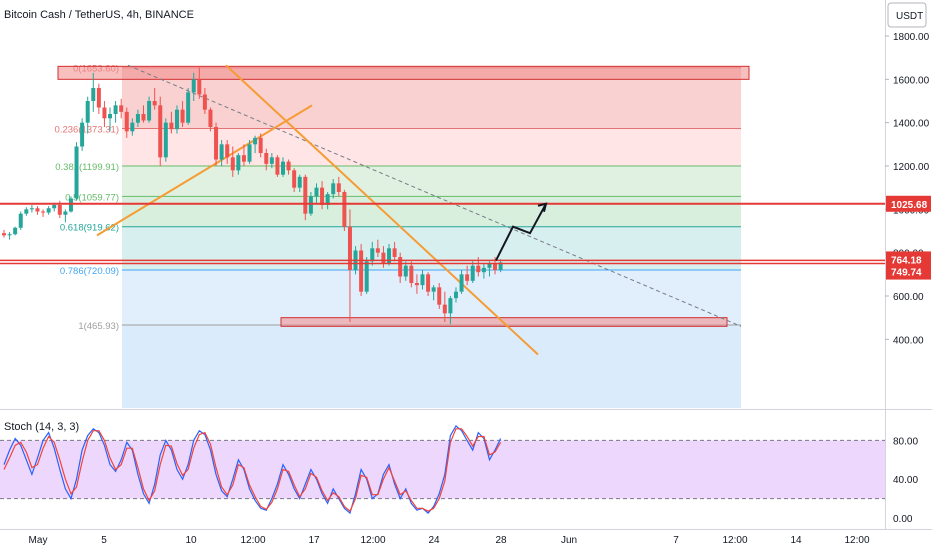 The height and width of the screenshot is (555, 932). I want to click on fib-label-1: 1(465.93), so click(98, 326).